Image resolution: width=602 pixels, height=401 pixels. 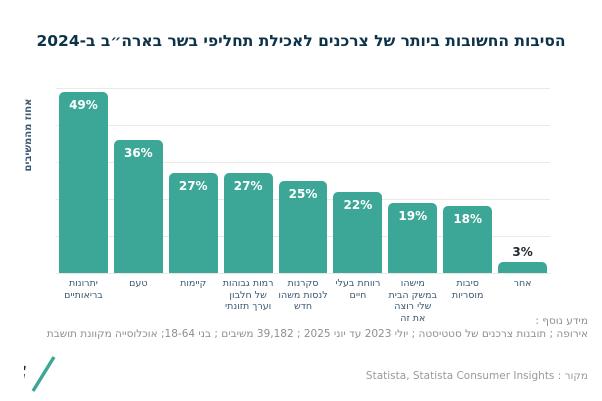 What do you see at coordinates (467, 289) in the screenshot?
I see `category-label: סיבות מוסריות` at bounding box center [467, 289].